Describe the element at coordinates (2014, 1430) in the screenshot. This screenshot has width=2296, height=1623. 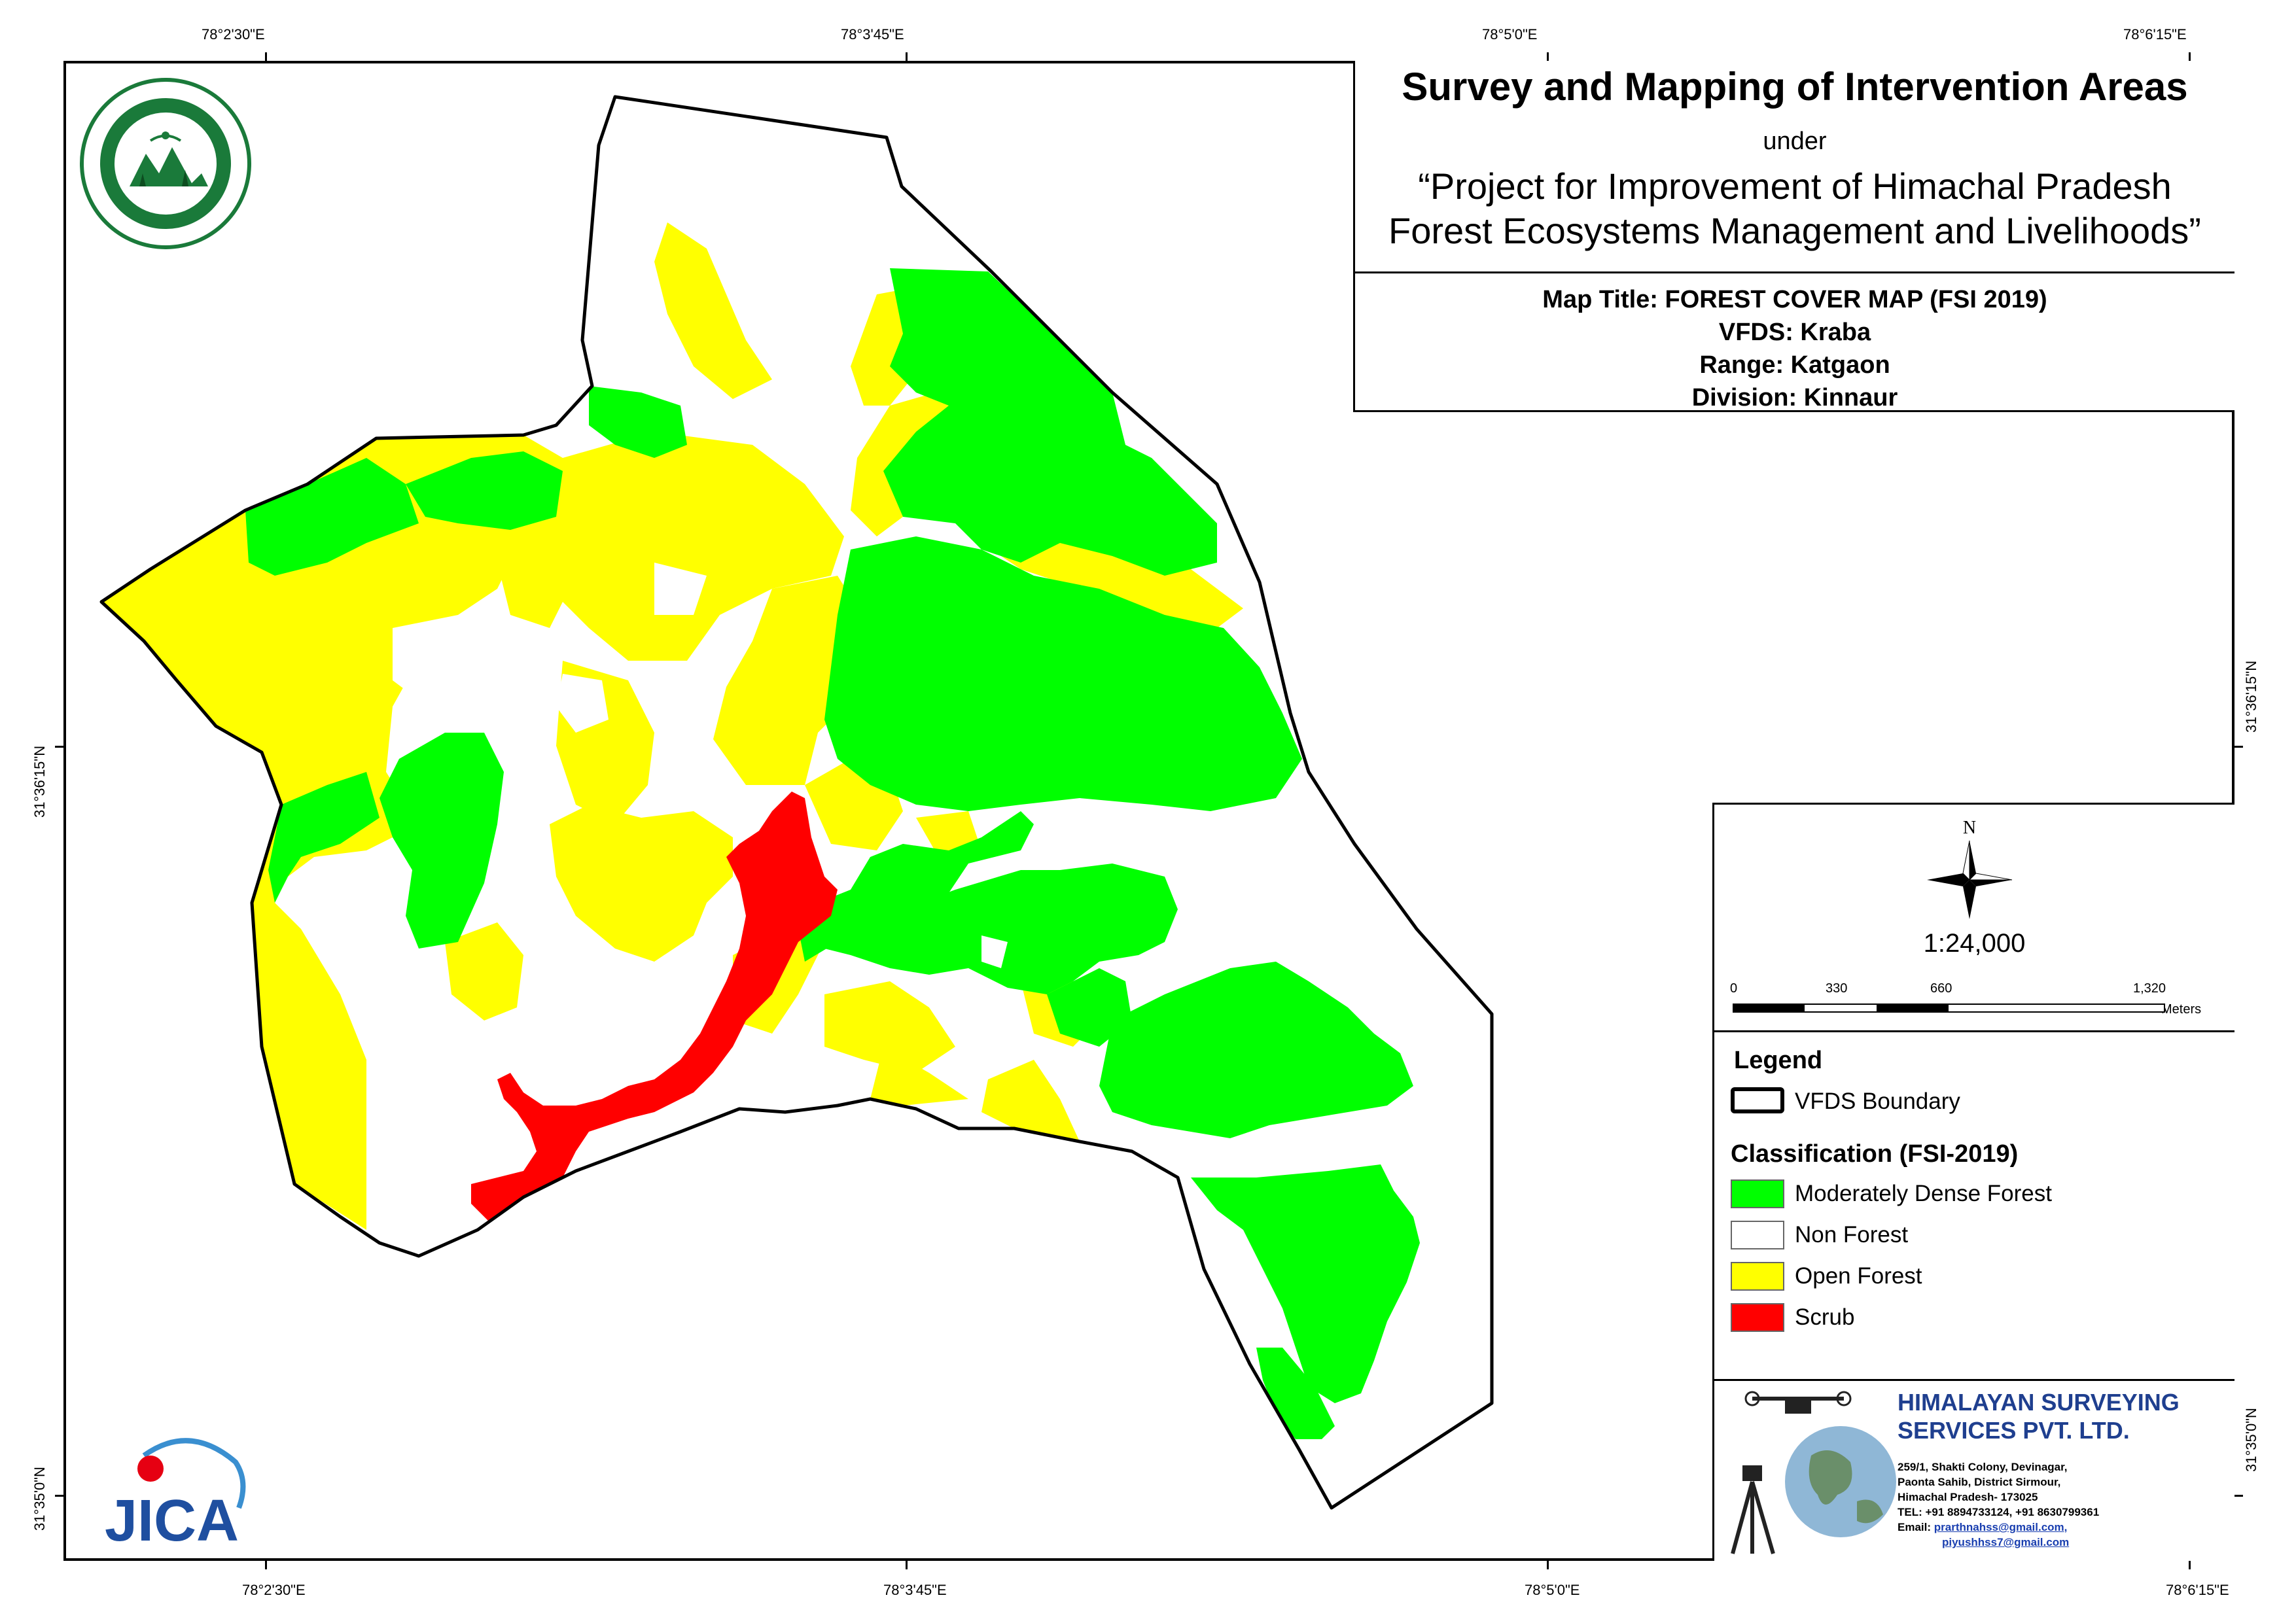
I see `company-name: SERVICES PVT. LTD.` at that location.